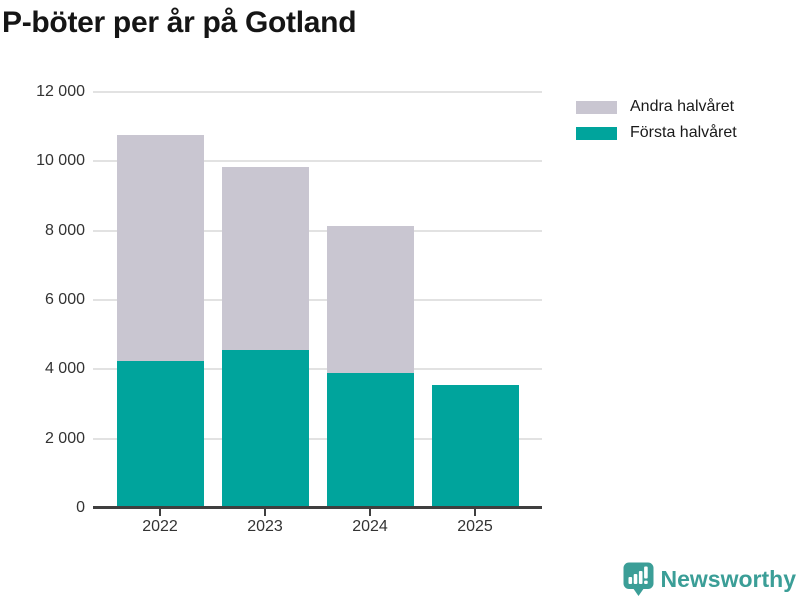 This screenshot has width=800, height=600. I want to click on y-axis: 0 2 000 4 000 6 000 8 000 10 000 12 000, so click(42, 299).